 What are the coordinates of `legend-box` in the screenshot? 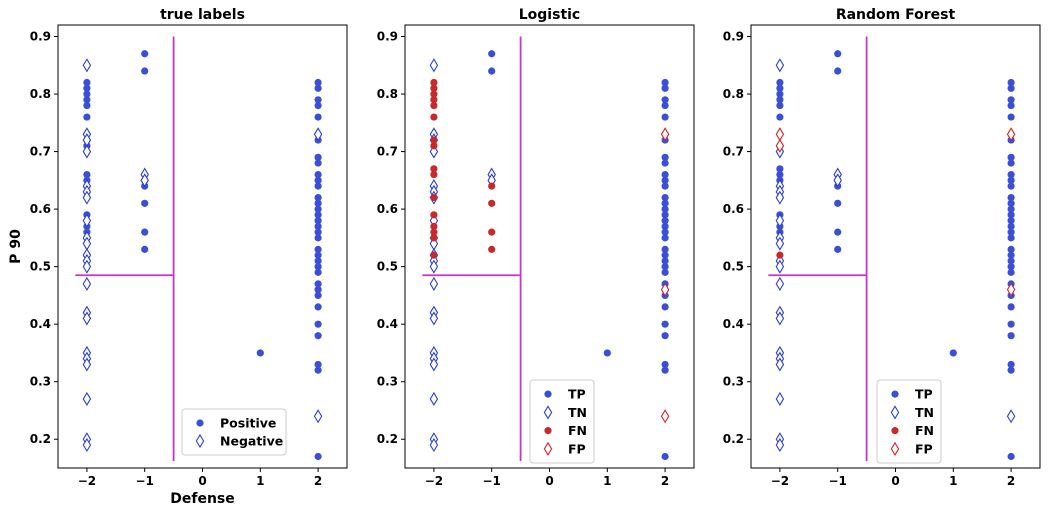 It's located at (909, 421).